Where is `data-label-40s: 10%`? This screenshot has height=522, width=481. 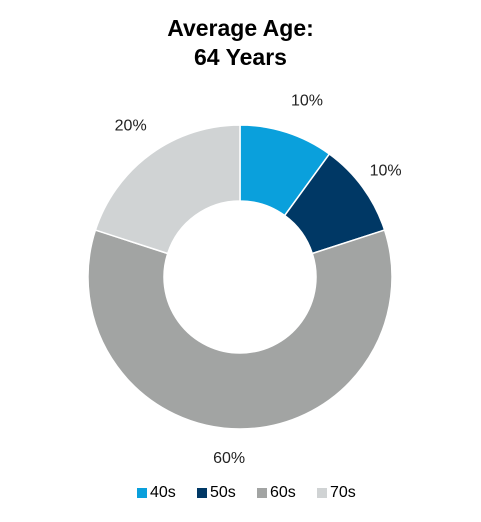
data-label-40s: 10% is located at coordinates (307, 101).